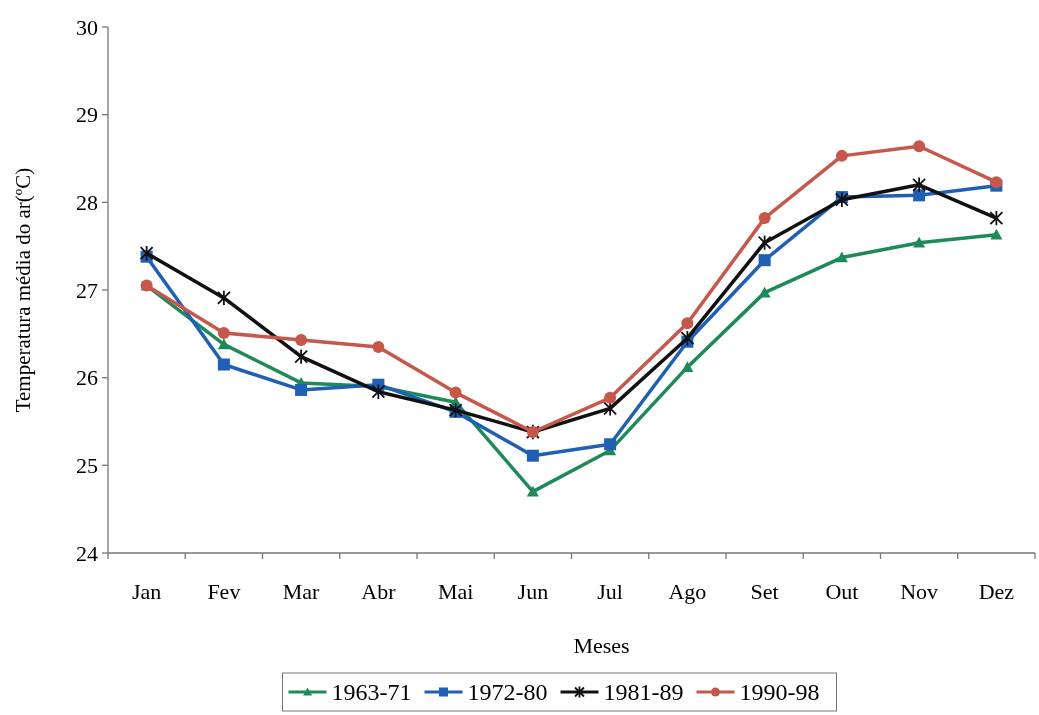 This screenshot has width=1039, height=715. Describe the element at coordinates (87, 553) in the screenshot. I see `y-tick-label: 24` at that location.